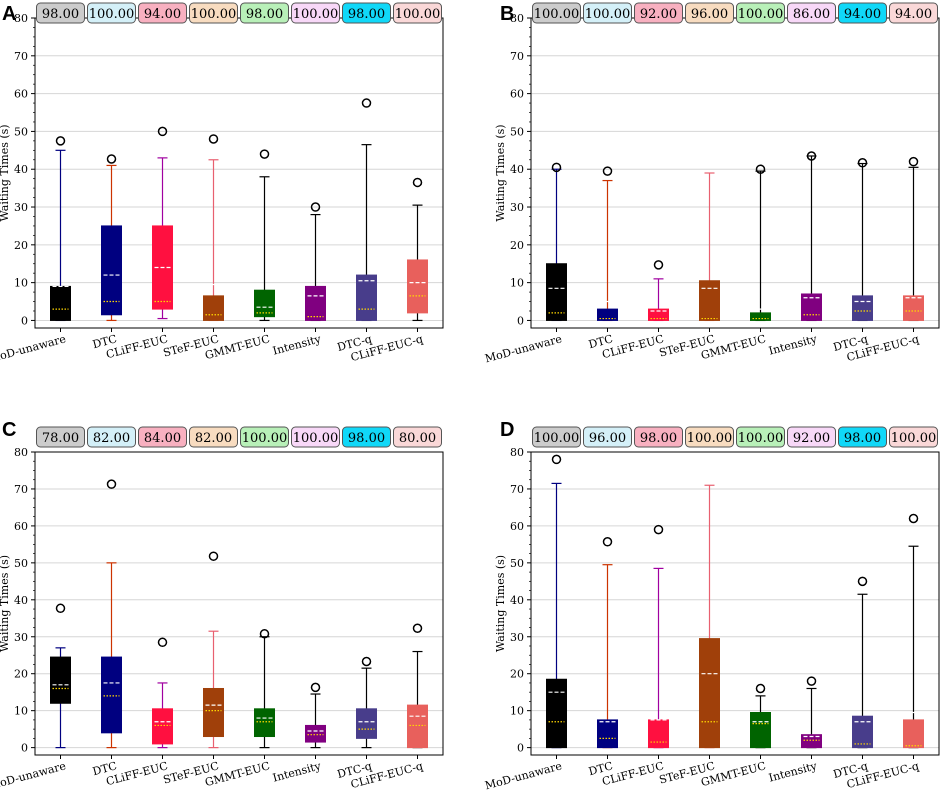  I want to click on panel-label: C, so click(9, 430).